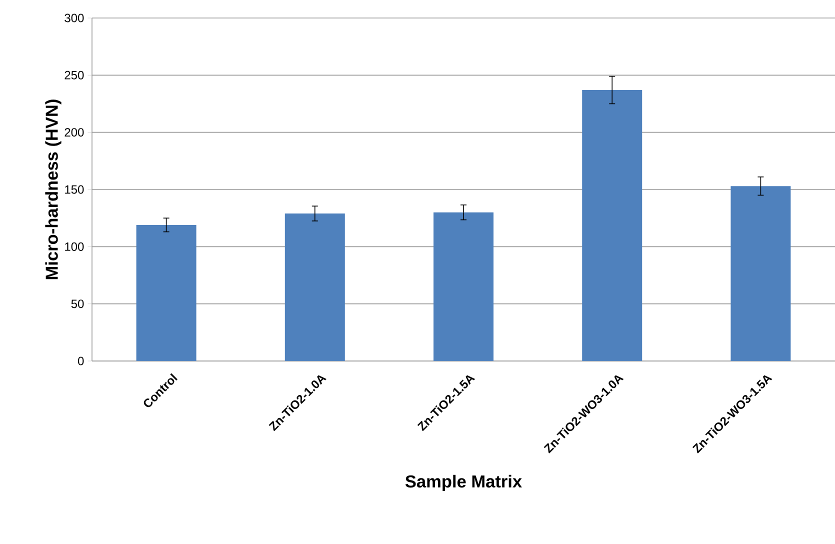  I want to click on y-tick-label: 300, so click(74, 18).